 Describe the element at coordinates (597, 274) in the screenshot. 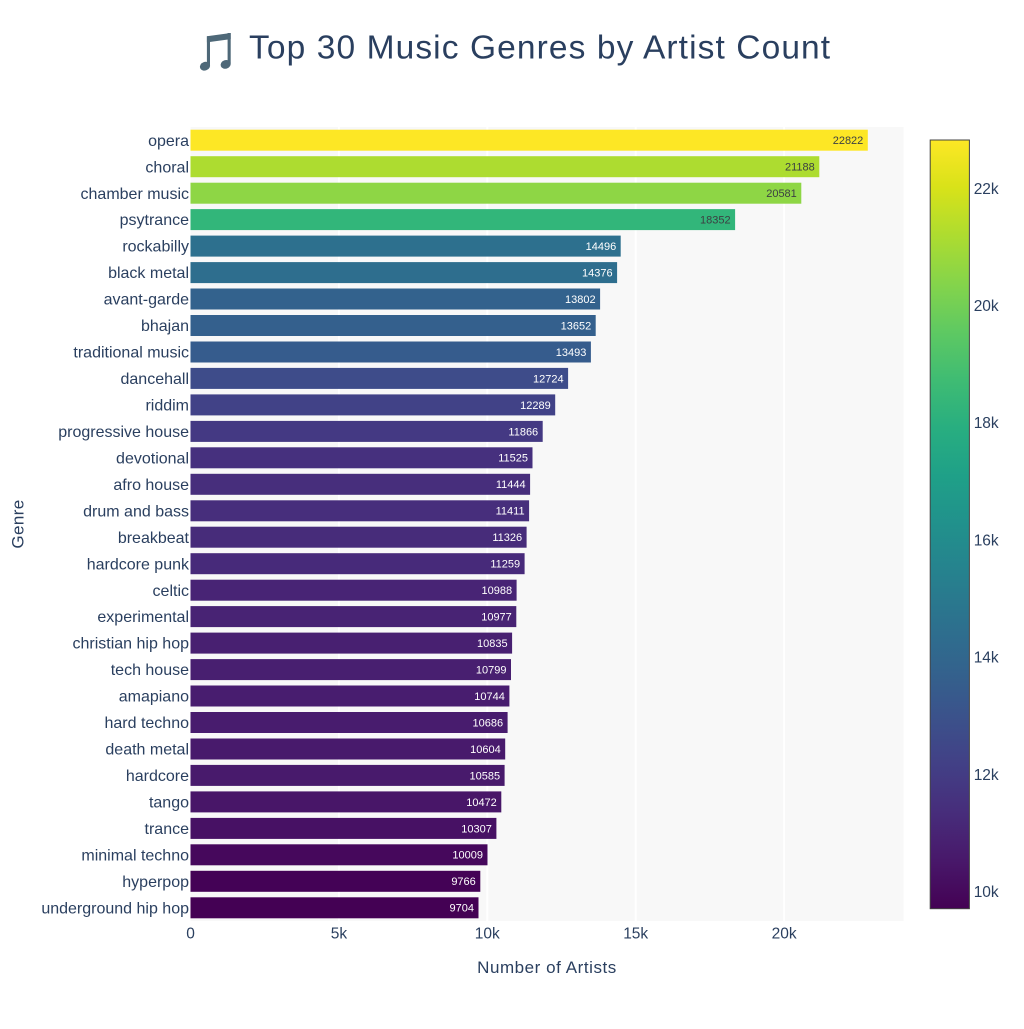

I see `svg-text: 14376` at that location.